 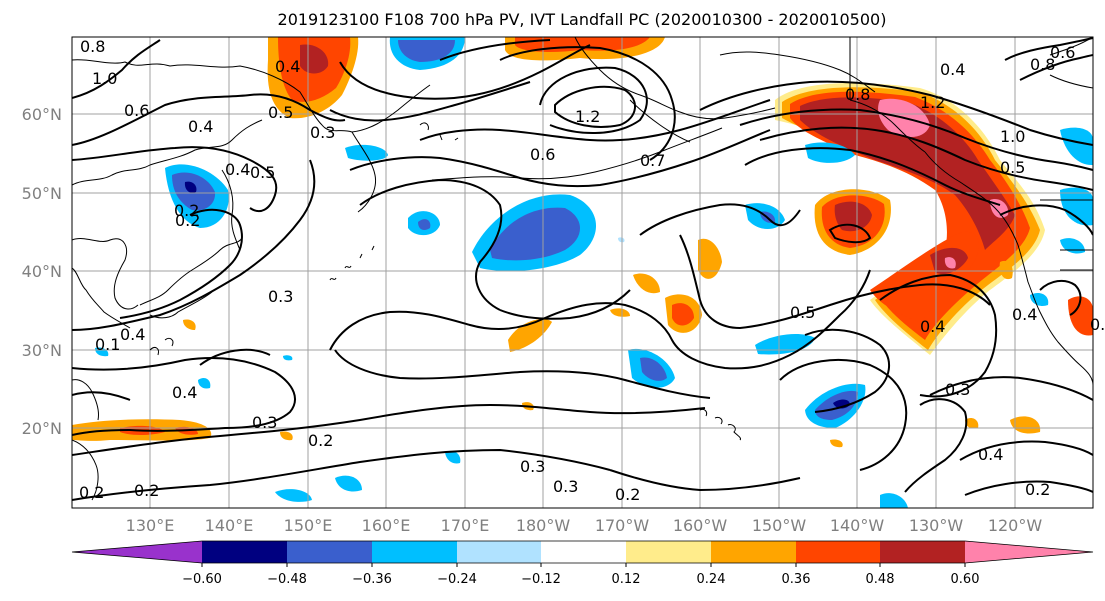 I want to click on lon-label: 130°E, so click(x=150, y=525).